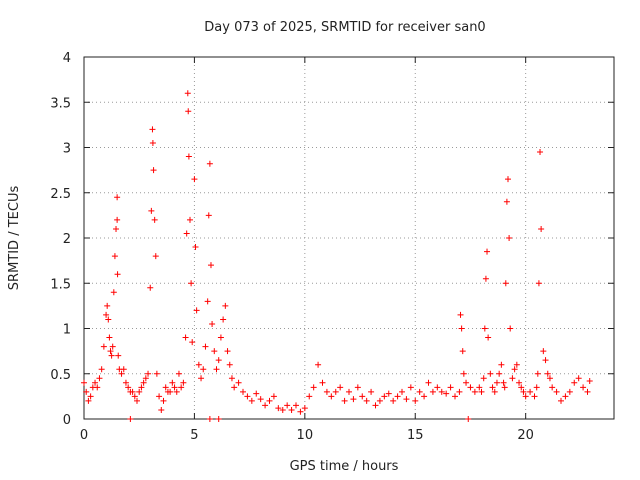 This screenshot has height=480, width=640. I want to click on x-tick-label: 20, so click(525, 435).